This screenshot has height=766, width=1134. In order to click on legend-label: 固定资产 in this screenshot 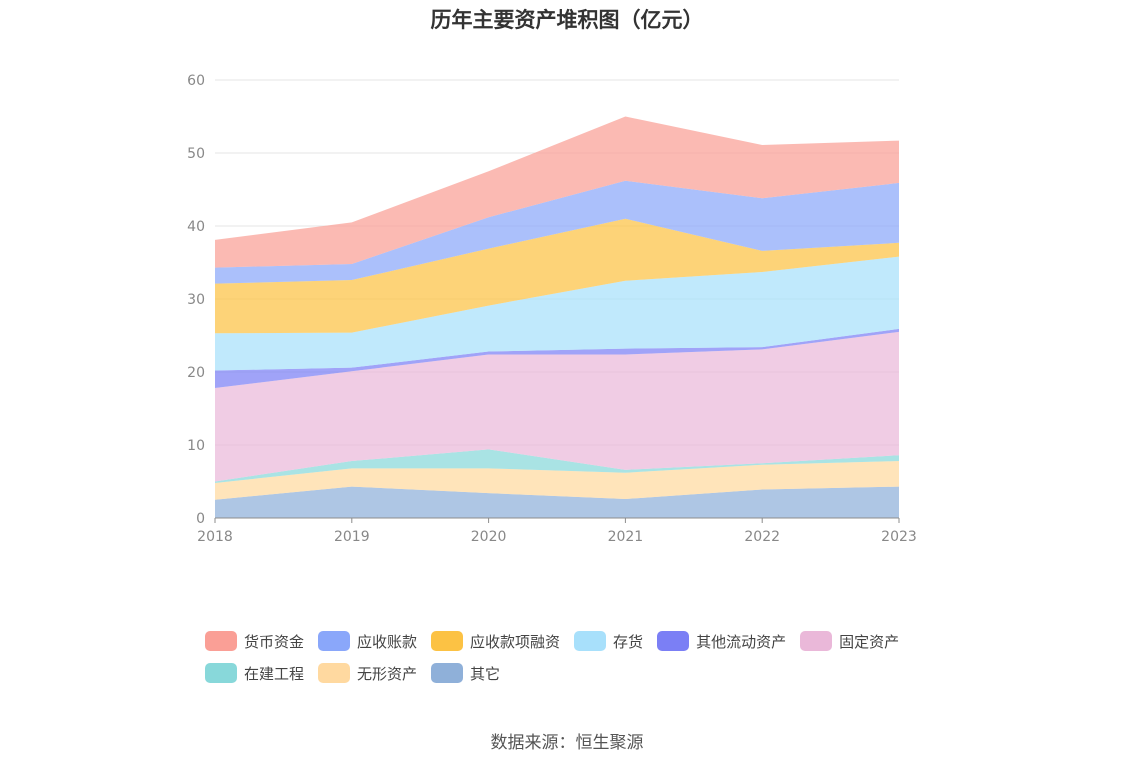, I will do `click(869, 641)`.